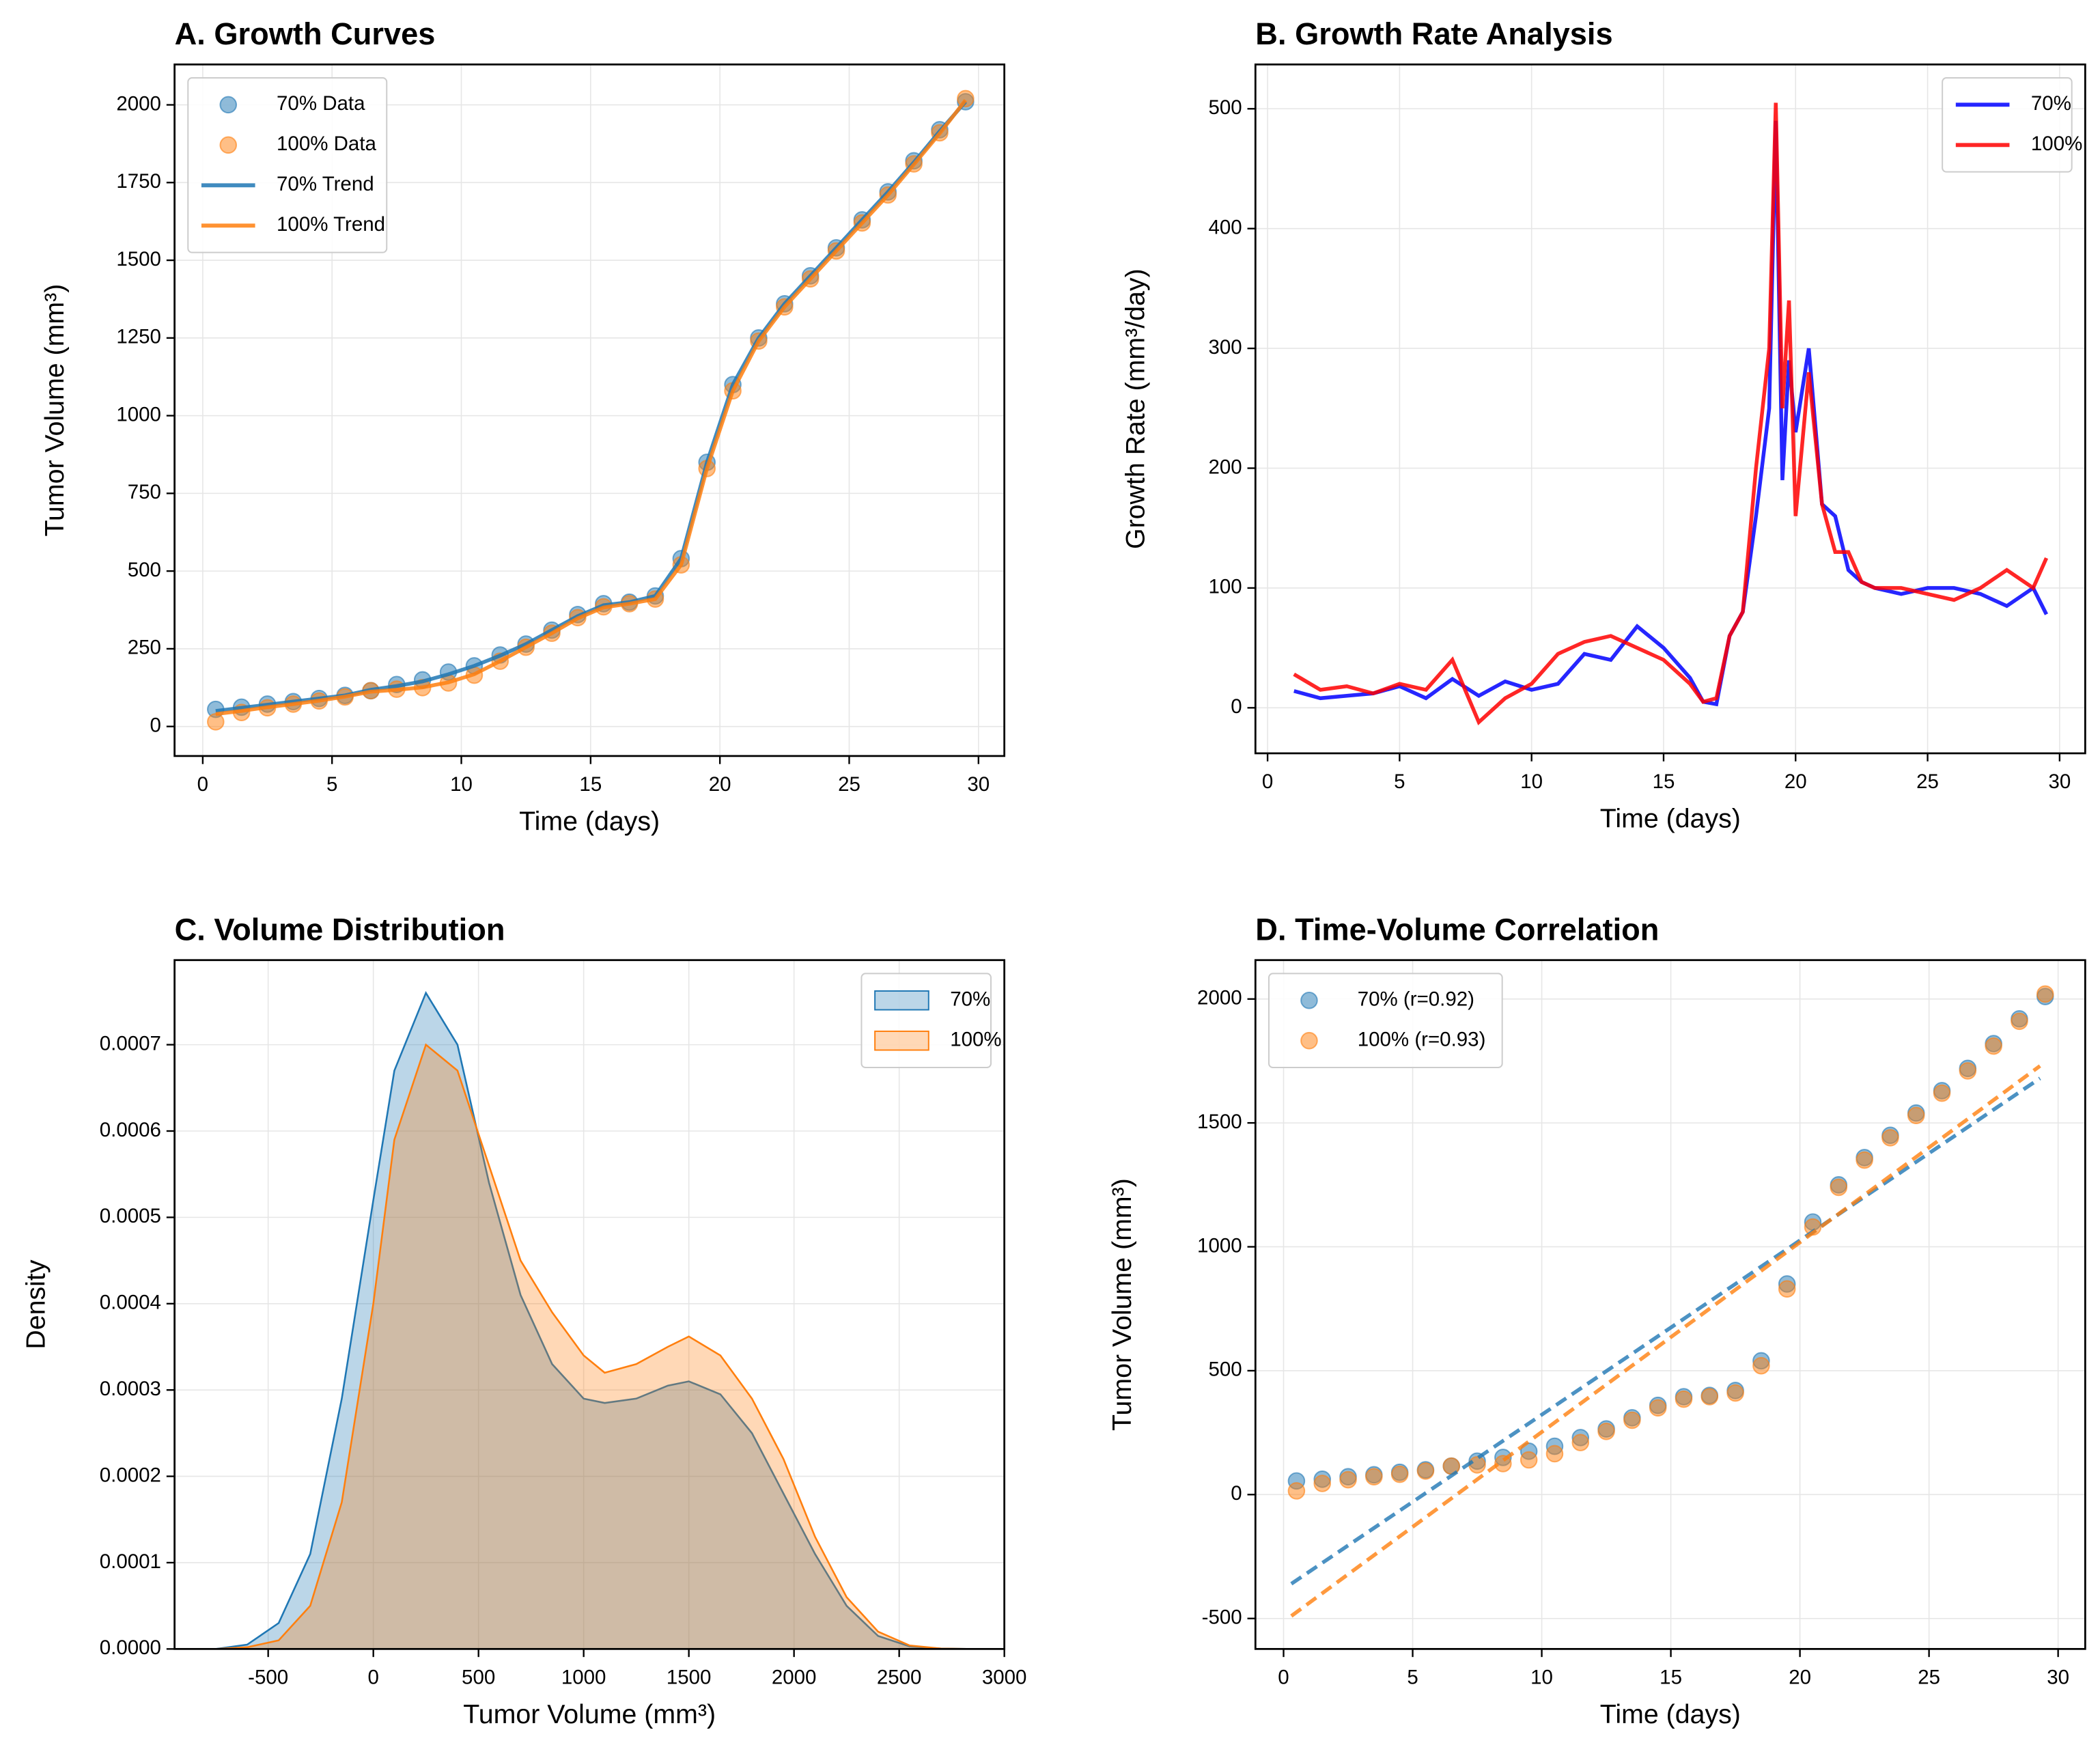 The height and width of the screenshot is (1758, 2100). What do you see at coordinates (321, 103) in the screenshot?
I see `legend-label: 70% Data` at bounding box center [321, 103].